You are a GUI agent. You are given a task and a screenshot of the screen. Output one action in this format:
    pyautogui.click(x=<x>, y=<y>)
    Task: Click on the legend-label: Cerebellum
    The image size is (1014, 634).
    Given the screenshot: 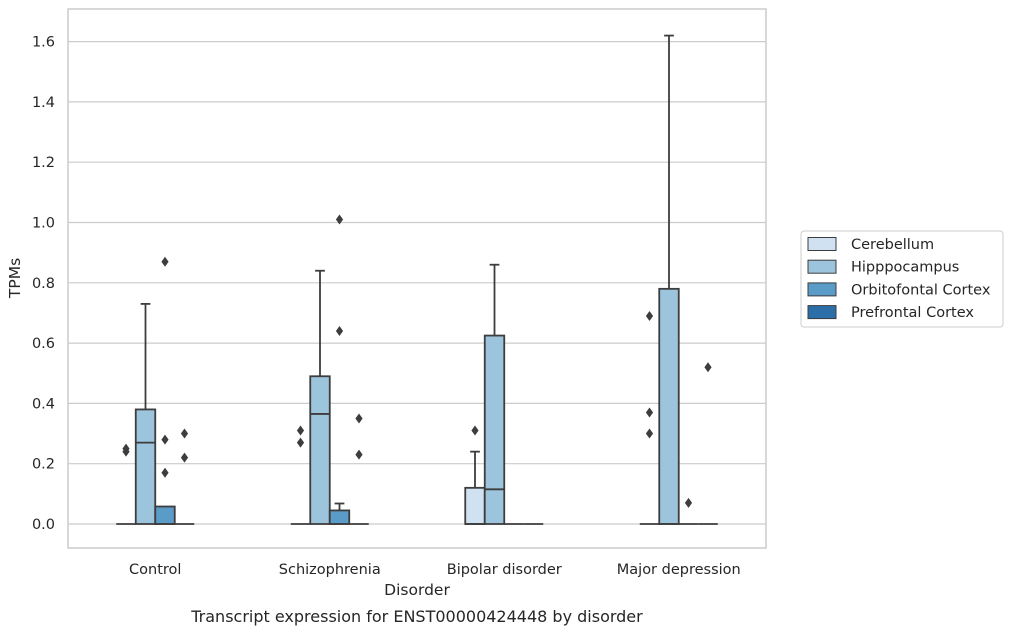 What is the action you would take?
    pyautogui.click(x=892, y=245)
    